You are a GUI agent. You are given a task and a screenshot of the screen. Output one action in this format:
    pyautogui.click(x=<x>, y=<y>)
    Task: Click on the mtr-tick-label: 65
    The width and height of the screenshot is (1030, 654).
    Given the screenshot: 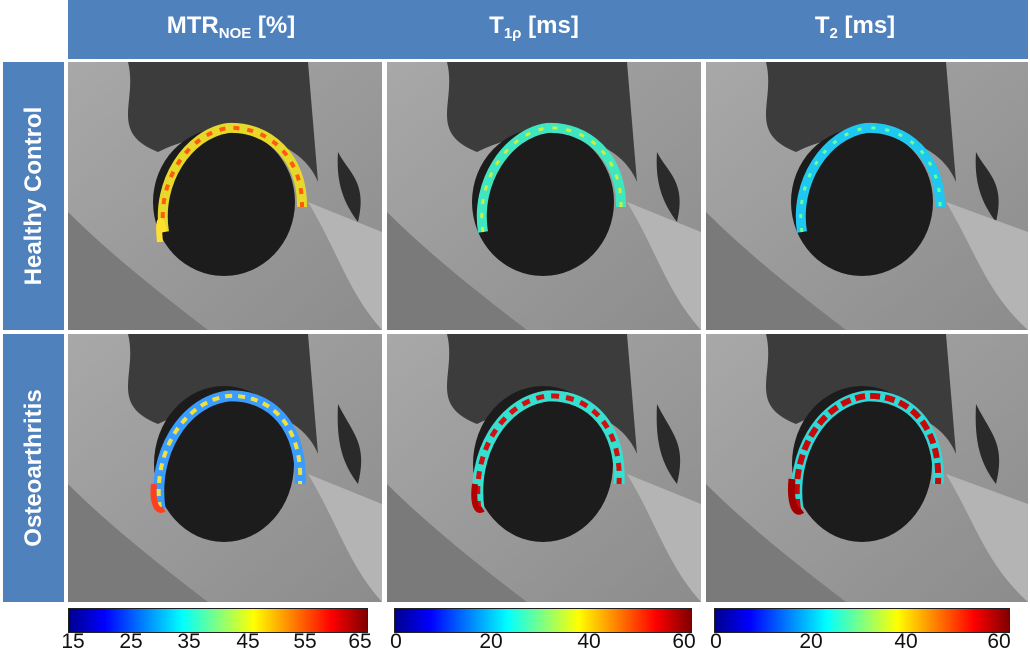 What is the action you would take?
    pyautogui.click(x=360, y=641)
    